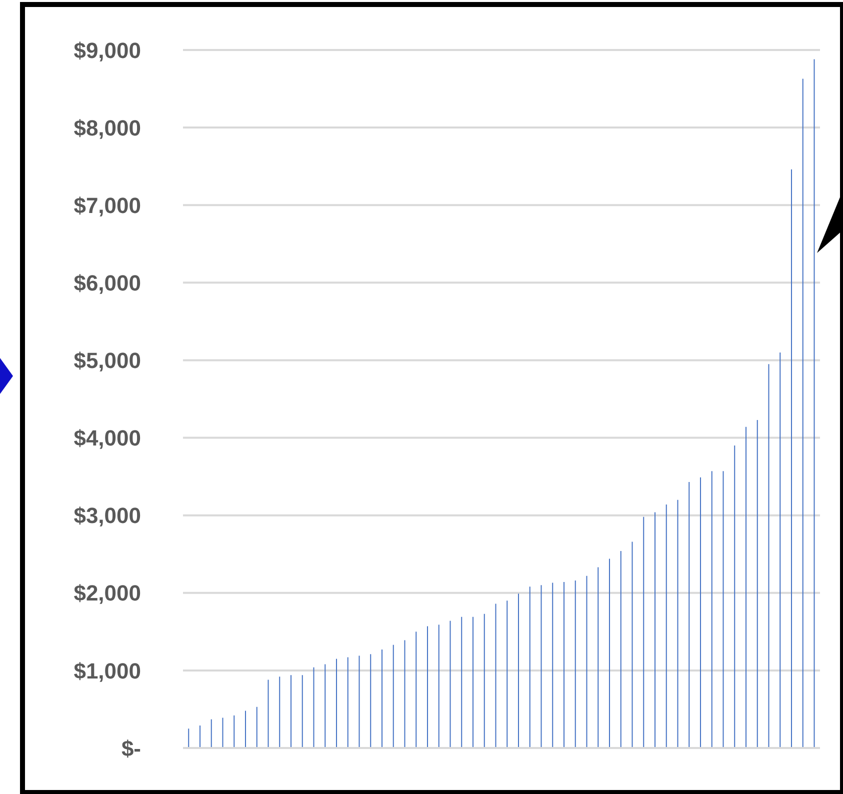 Image resolution: width=843 pixels, height=794 pixels. What do you see at coordinates (107, 593) in the screenshot?
I see `y-tick-label: $2,000` at bounding box center [107, 593].